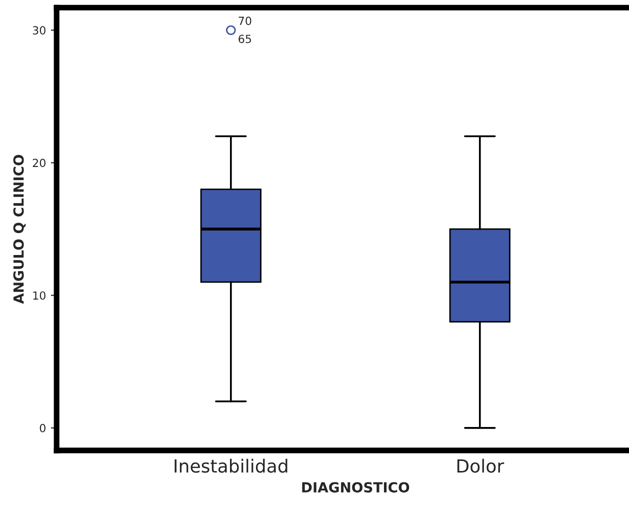 This screenshot has width=629, height=509. I want to click on y-tick-label: 30, so click(39, 30).